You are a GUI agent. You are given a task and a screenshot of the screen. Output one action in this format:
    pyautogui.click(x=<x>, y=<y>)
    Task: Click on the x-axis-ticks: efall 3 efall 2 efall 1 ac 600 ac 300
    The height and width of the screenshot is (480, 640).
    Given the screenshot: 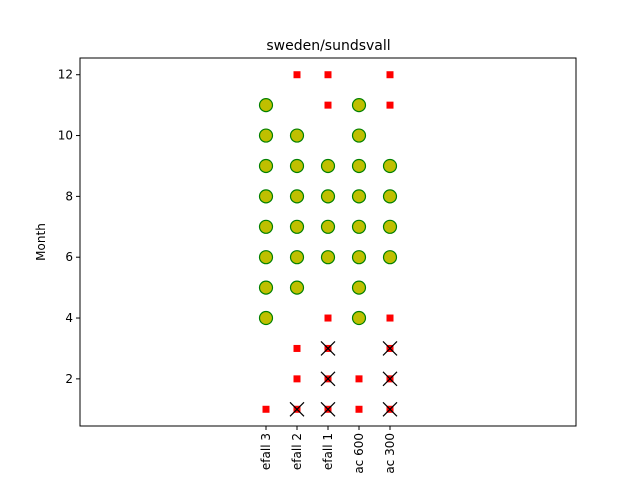 What is the action you would take?
    pyautogui.click(x=328, y=450)
    